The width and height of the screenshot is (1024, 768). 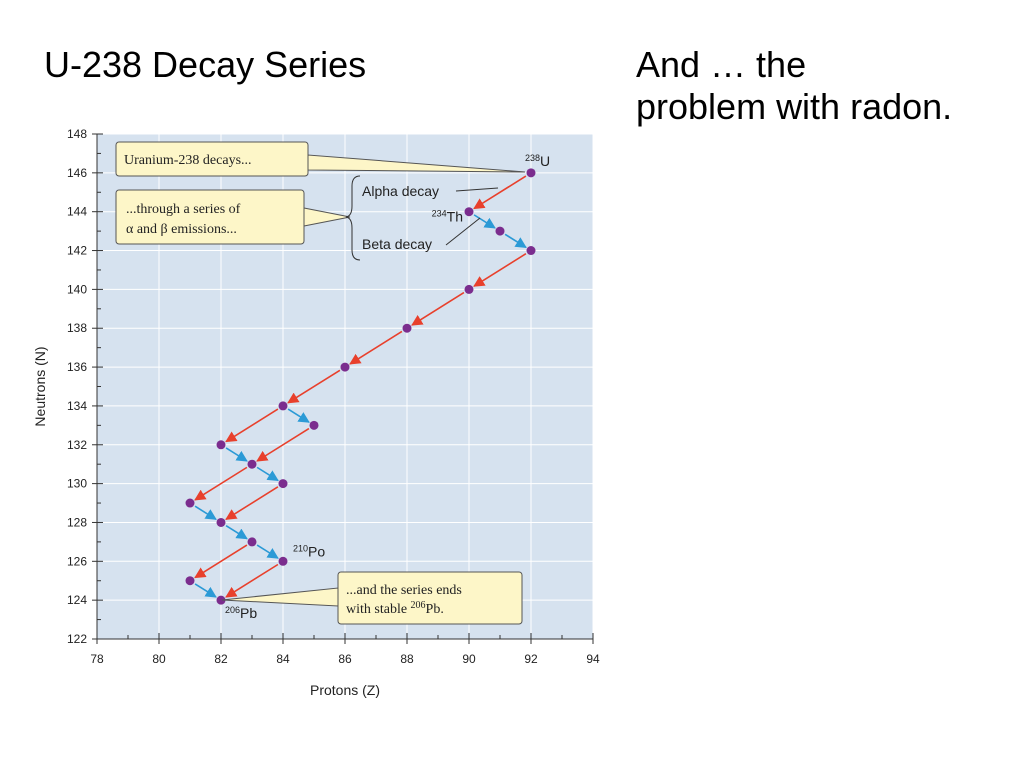 I want to click on isotope-symbol: Th, so click(x=455, y=217).